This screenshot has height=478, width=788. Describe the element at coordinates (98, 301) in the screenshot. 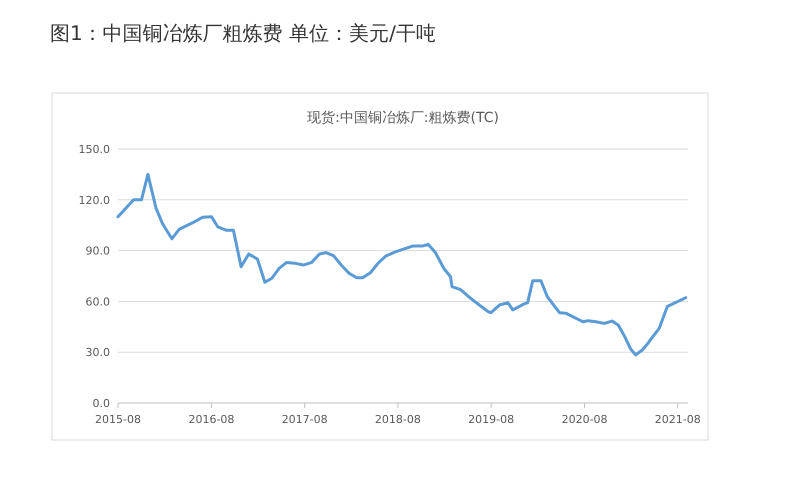

I see `y-tick-label: 60.0` at that location.